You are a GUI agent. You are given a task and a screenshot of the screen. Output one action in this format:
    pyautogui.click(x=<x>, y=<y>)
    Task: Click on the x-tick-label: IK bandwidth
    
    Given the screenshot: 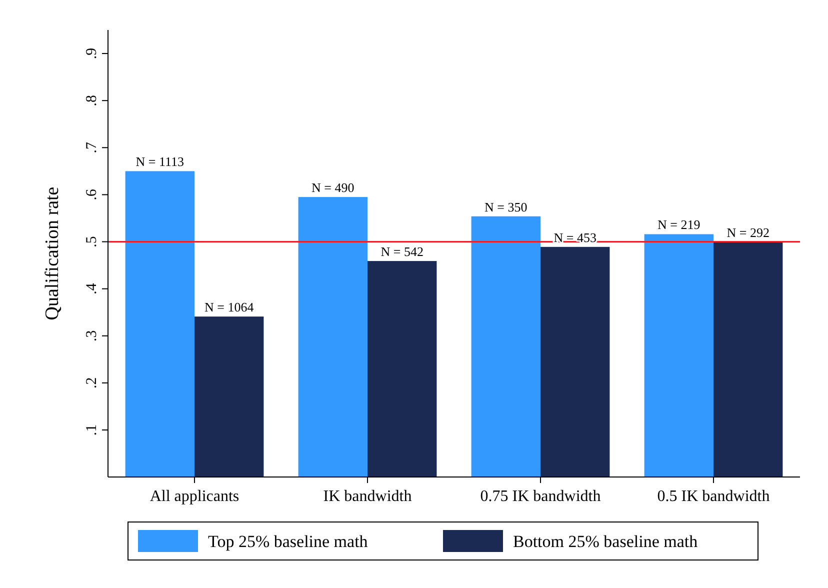 What is the action you would take?
    pyautogui.click(x=367, y=496)
    